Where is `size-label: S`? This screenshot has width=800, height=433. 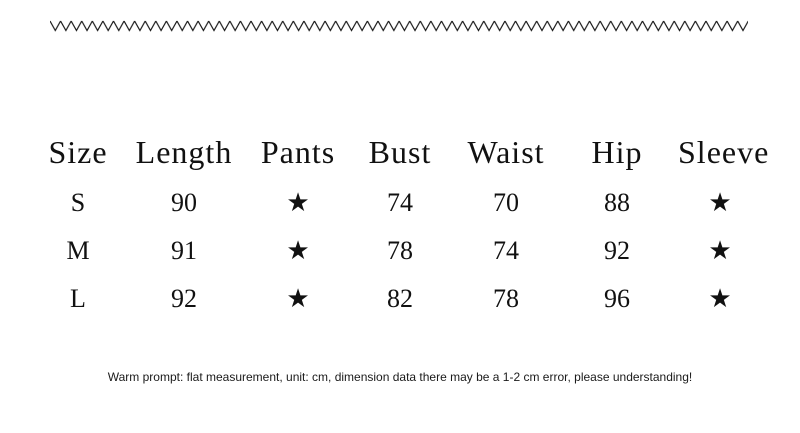
size-label: S is located at coordinates (78, 202).